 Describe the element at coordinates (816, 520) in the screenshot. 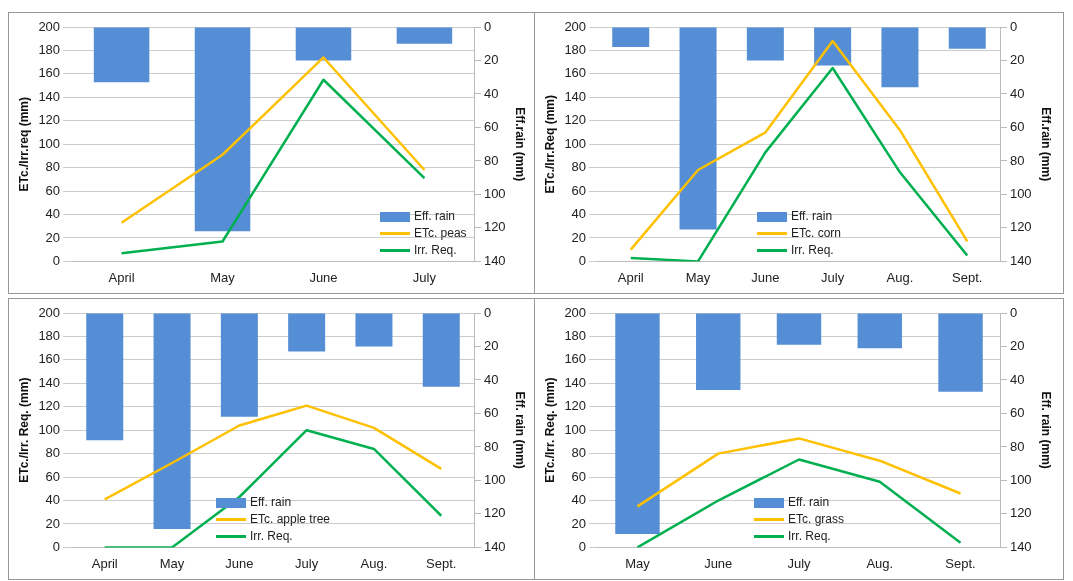

I see `legend-label: ETc. grass` at that location.